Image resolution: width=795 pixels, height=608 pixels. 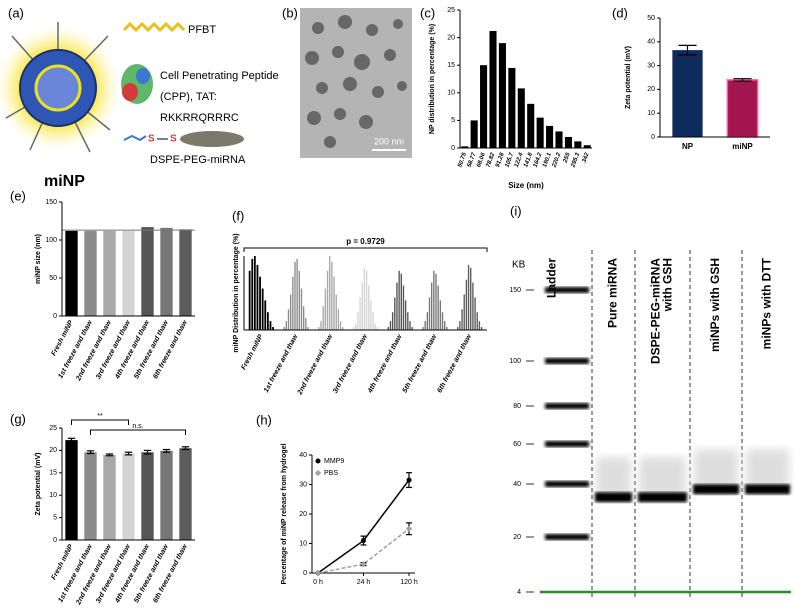 I want to click on particle-label: miNP, so click(x=64, y=181).